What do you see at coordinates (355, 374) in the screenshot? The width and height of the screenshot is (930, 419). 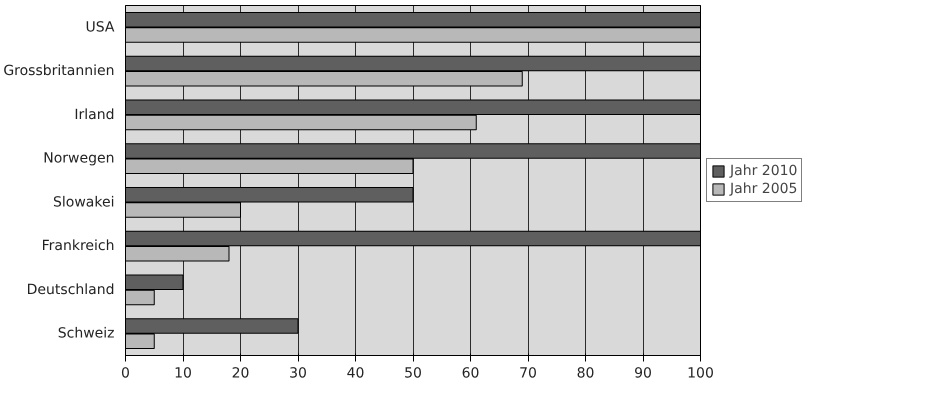 I see `x-tick-label: 40` at bounding box center [355, 374].